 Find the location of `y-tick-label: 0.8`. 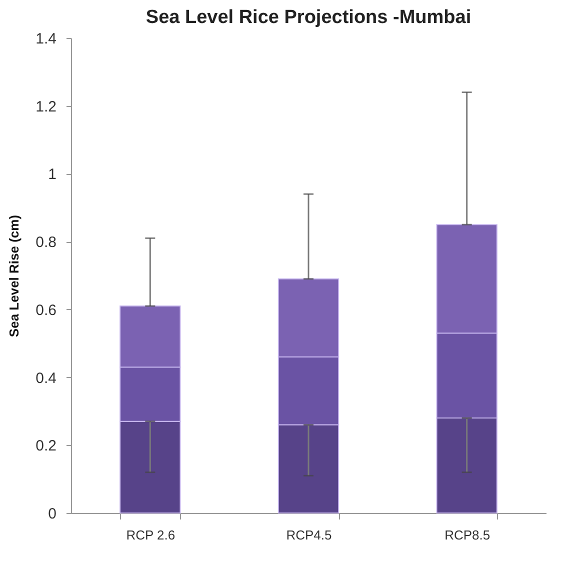

y-tick-label: 0.8 is located at coordinates (46, 243).